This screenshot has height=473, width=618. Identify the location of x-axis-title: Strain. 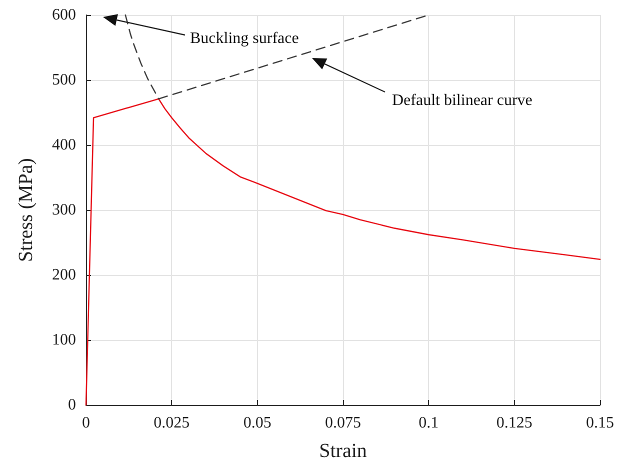
(343, 451).